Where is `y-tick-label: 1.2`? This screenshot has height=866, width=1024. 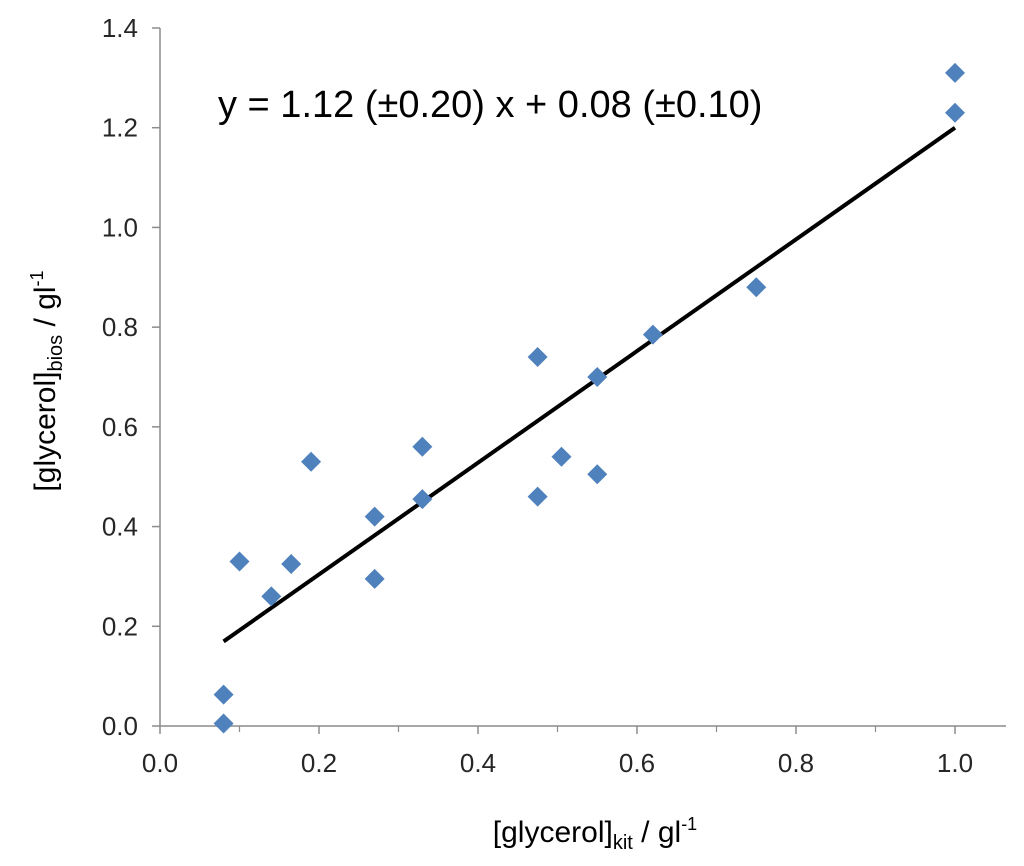
y-tick-label: 1.2 is located at coordinates (120, 128).